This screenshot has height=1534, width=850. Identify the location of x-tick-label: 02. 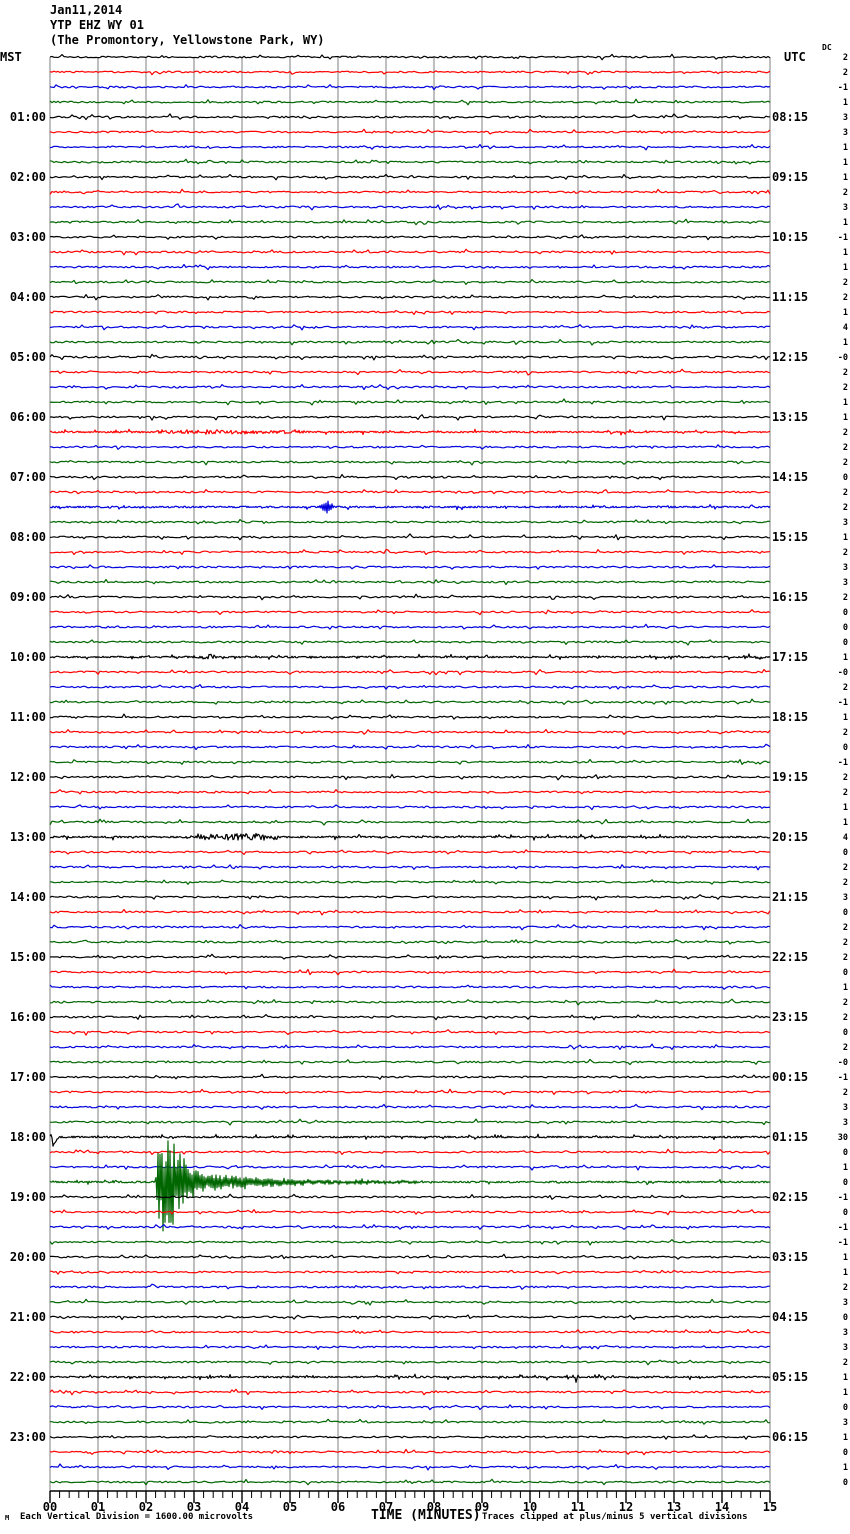
(146, 1507).